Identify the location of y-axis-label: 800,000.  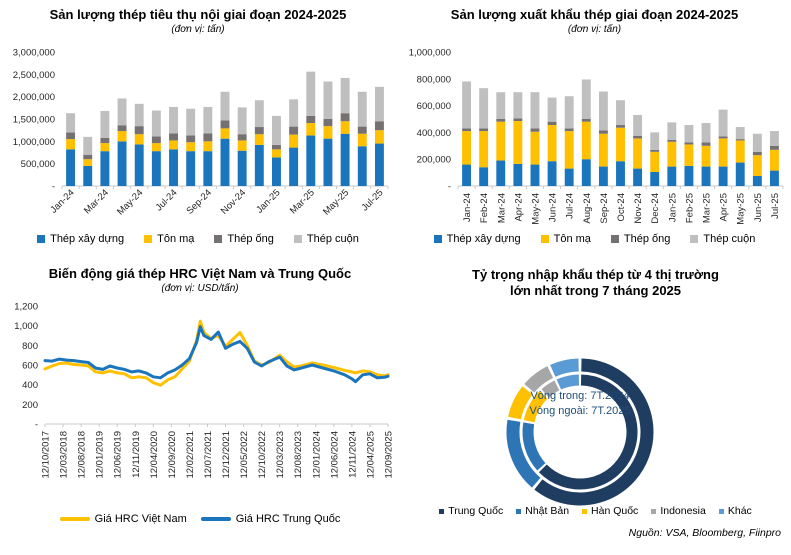
(434, 79).